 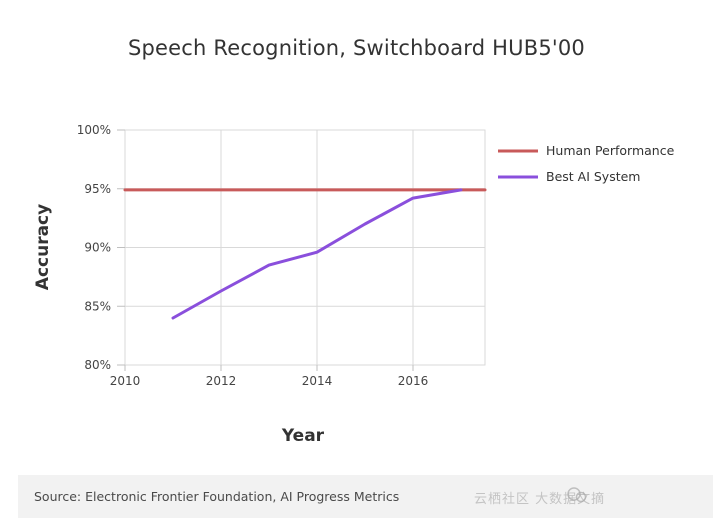 What do you see at coordinates (97, 189) in the screenshot?
I see `y-tick-label: 95%` at bounding box center [97, 189].